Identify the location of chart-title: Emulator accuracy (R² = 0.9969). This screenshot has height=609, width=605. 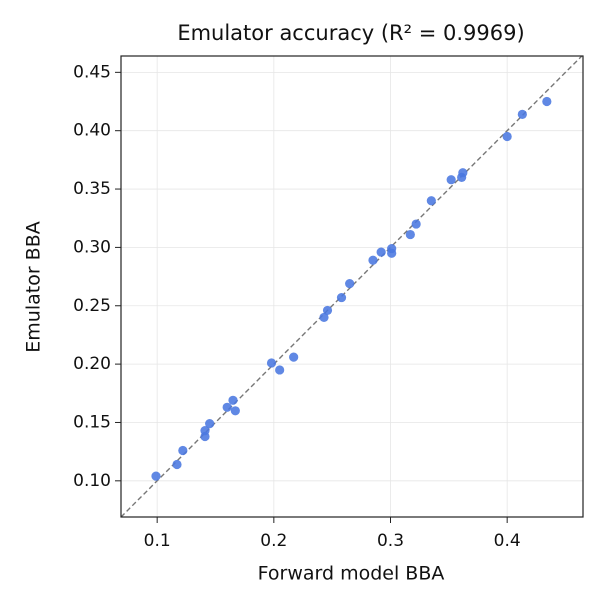
(350, 33).